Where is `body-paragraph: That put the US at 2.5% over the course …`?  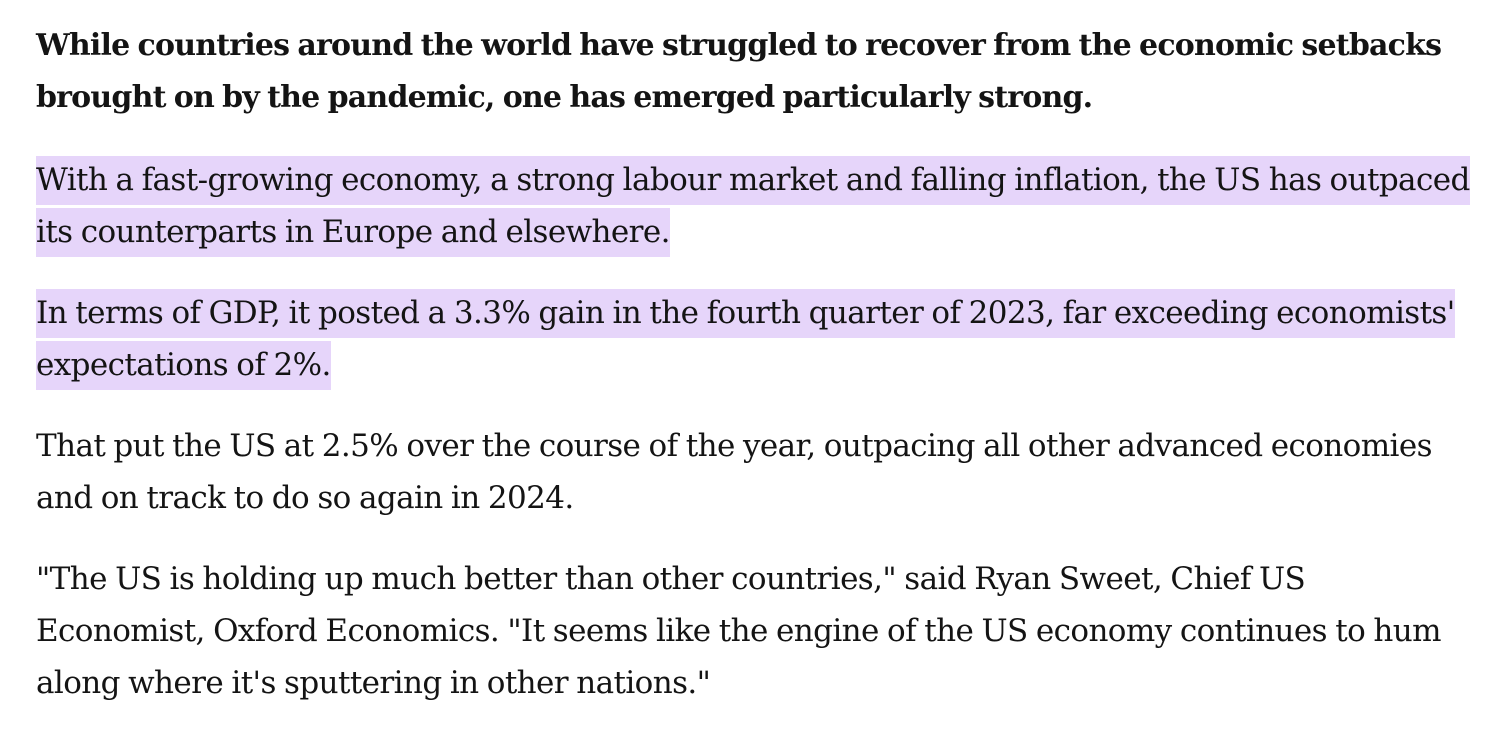 body-paragraph: That put the US at 2.5% over the course … is located at coordinates (756, 472).